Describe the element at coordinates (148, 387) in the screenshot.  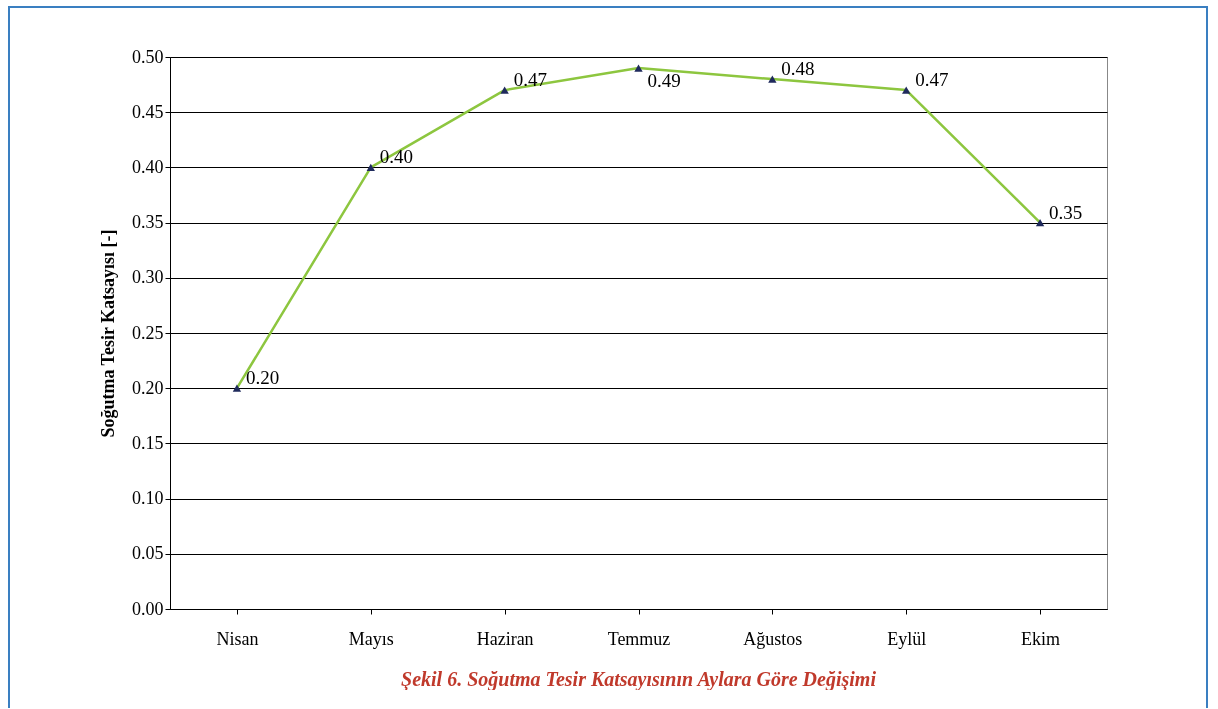
I see `y-tick-label: 0.20` at that location.